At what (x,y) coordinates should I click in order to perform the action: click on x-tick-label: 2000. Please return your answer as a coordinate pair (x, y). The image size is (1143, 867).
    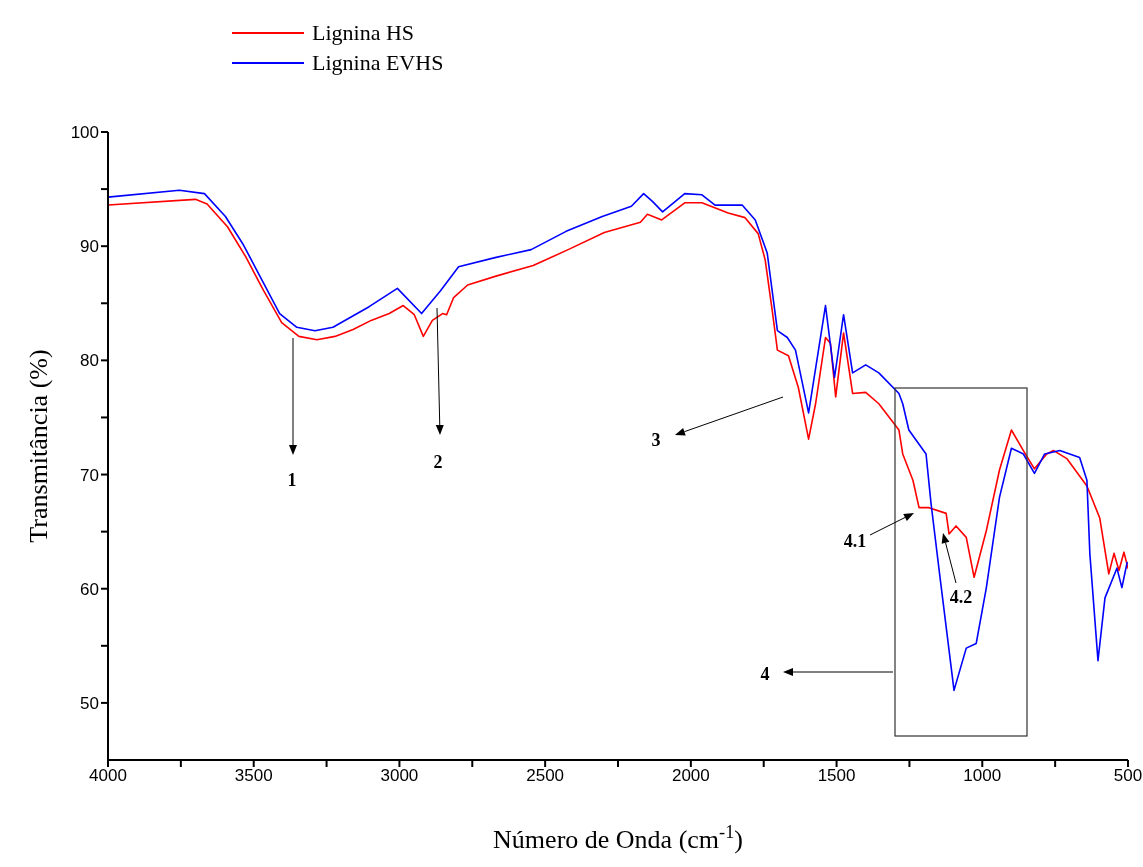
    Looking at the image, I should click on (690, 776).